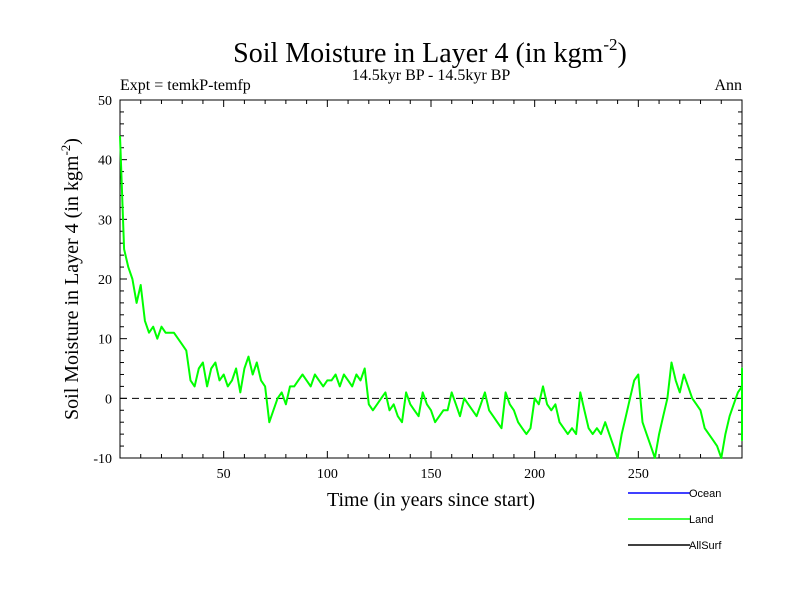 The width and height of the screenshot is (800, 600). What do you see at coordinates (431, 500) in the screenshot?
I see `x-axis-label: Time (in years since start)` at bounding box center [431, 500].